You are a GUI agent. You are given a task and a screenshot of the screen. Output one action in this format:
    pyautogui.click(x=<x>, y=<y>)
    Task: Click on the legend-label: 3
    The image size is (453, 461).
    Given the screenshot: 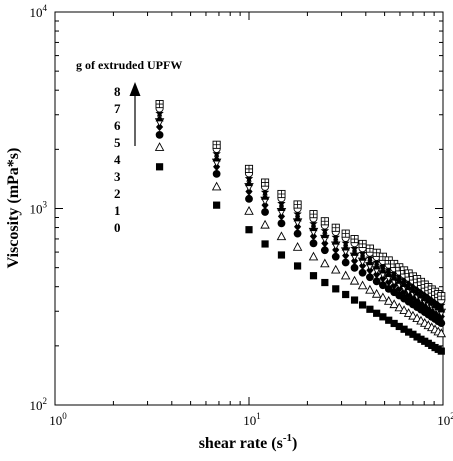 What is the action you would take?
    pyautogui.click(x=117, y=176)
    